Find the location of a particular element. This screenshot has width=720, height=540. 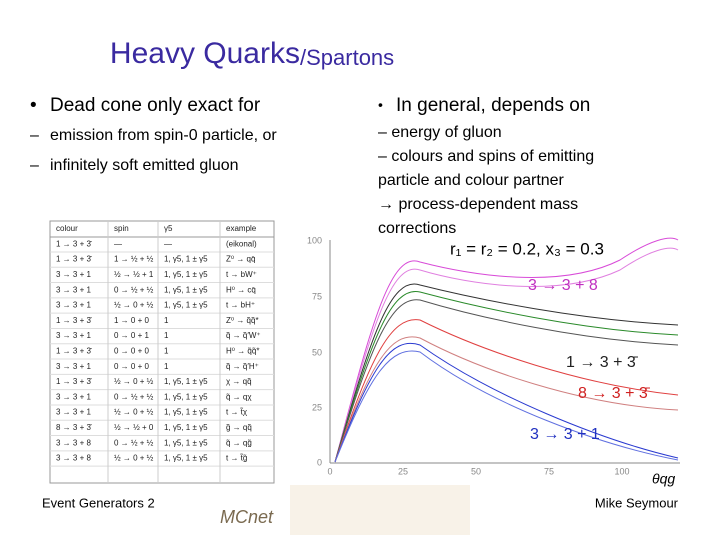

table-cell: t → bH⁺ is located at coordinates (240, 305).